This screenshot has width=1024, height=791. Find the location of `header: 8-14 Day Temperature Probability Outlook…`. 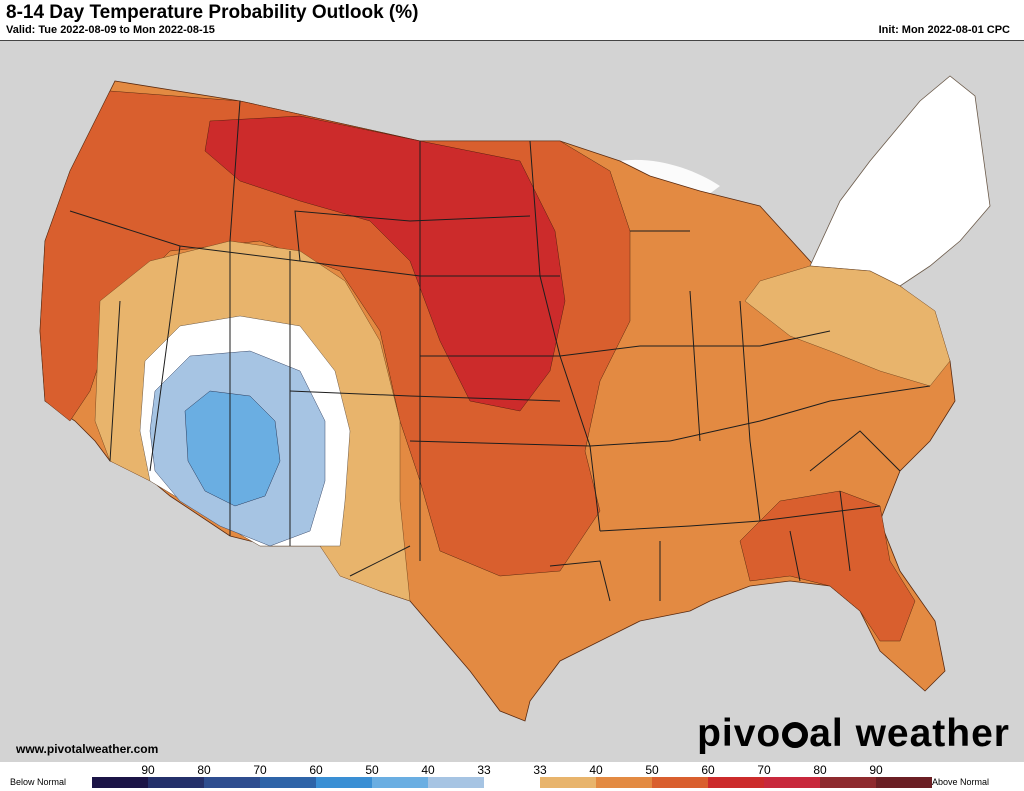

header: 8-14 Day Temperature Probability Outlook… is located at coordinates (512, 20).